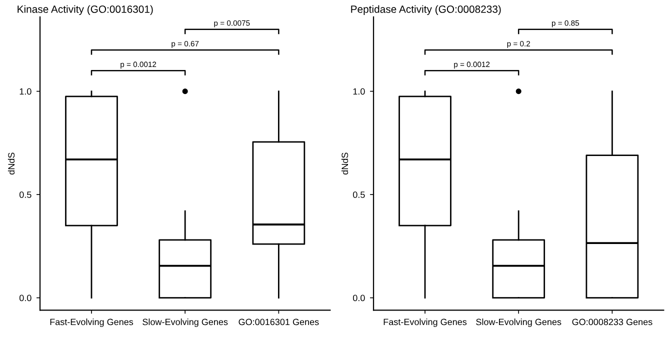  I want to click on chart-title: Kinase Activity (GO:0016301), so click(85, 10).